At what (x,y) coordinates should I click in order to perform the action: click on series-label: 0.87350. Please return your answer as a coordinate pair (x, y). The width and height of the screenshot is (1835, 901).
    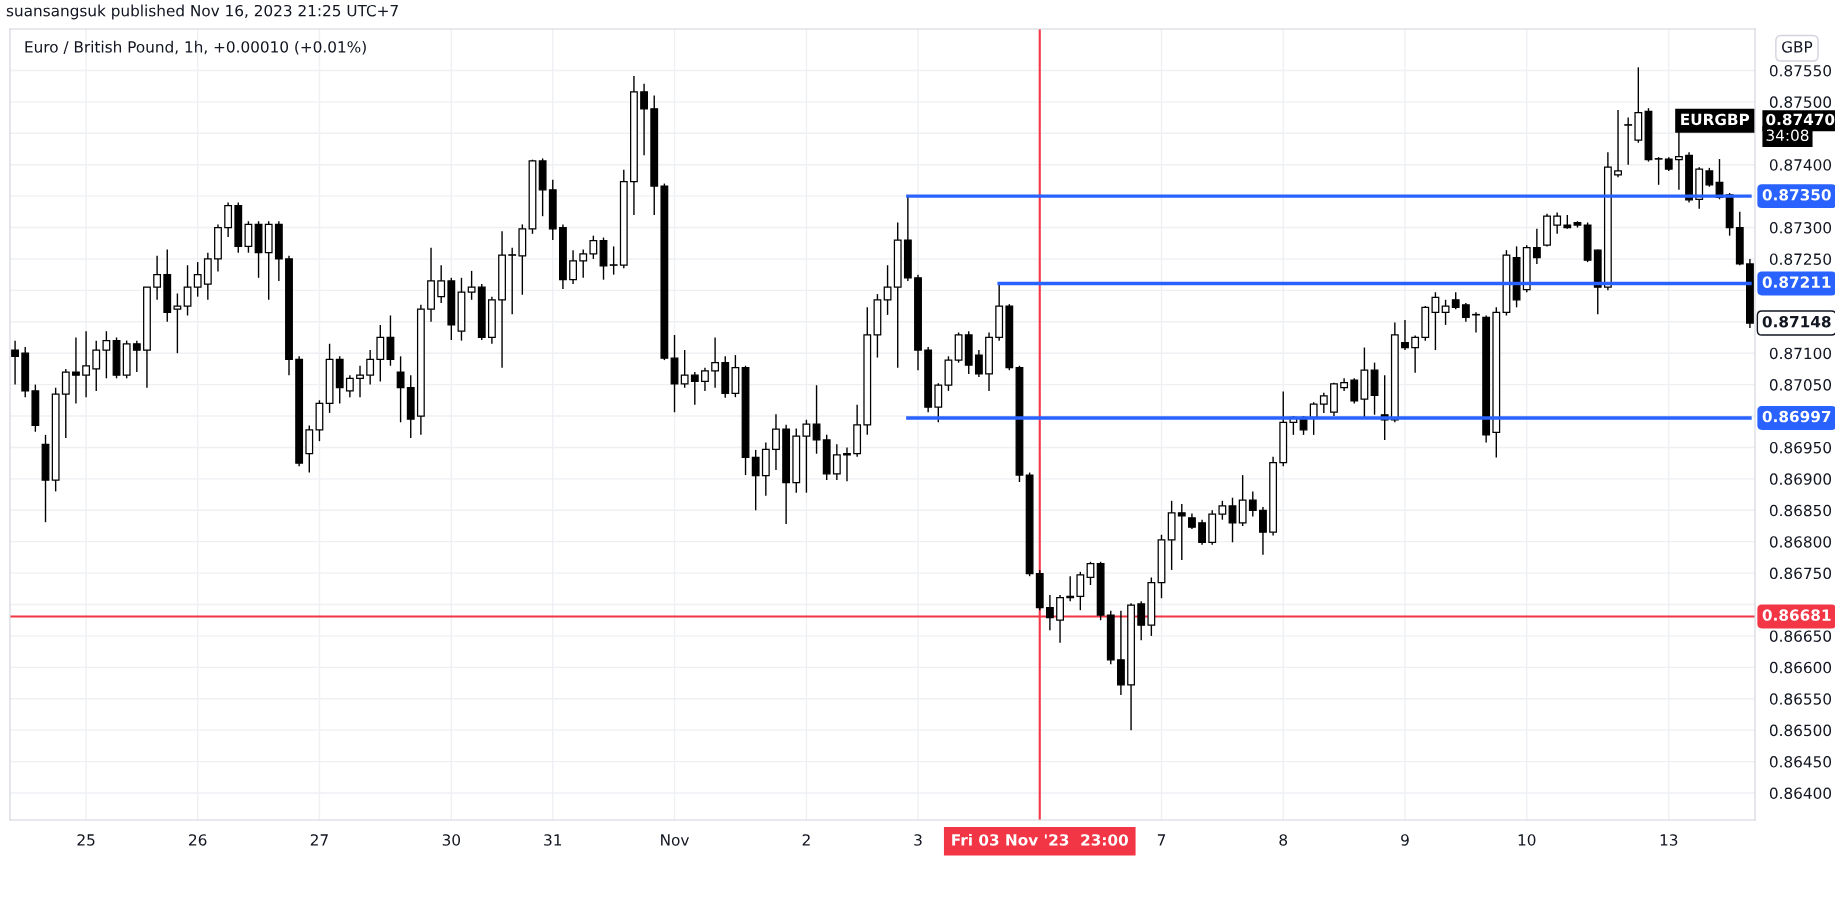
    Looking at the image, I should click on (1796, 195).